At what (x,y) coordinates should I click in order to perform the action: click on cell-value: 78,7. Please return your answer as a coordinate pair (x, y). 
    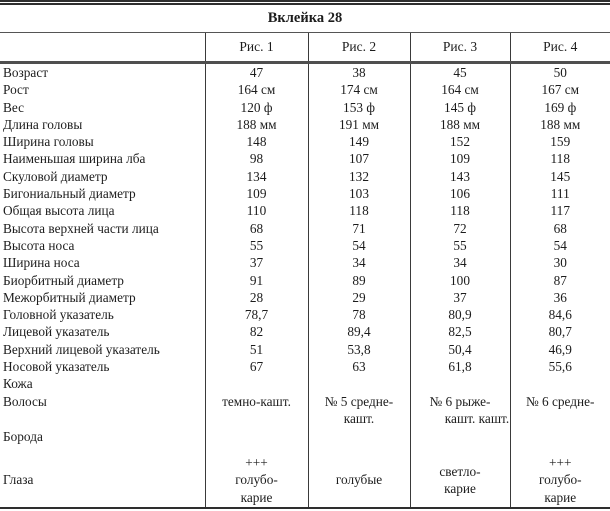
    Looking at the image, I should click on (256, 315).